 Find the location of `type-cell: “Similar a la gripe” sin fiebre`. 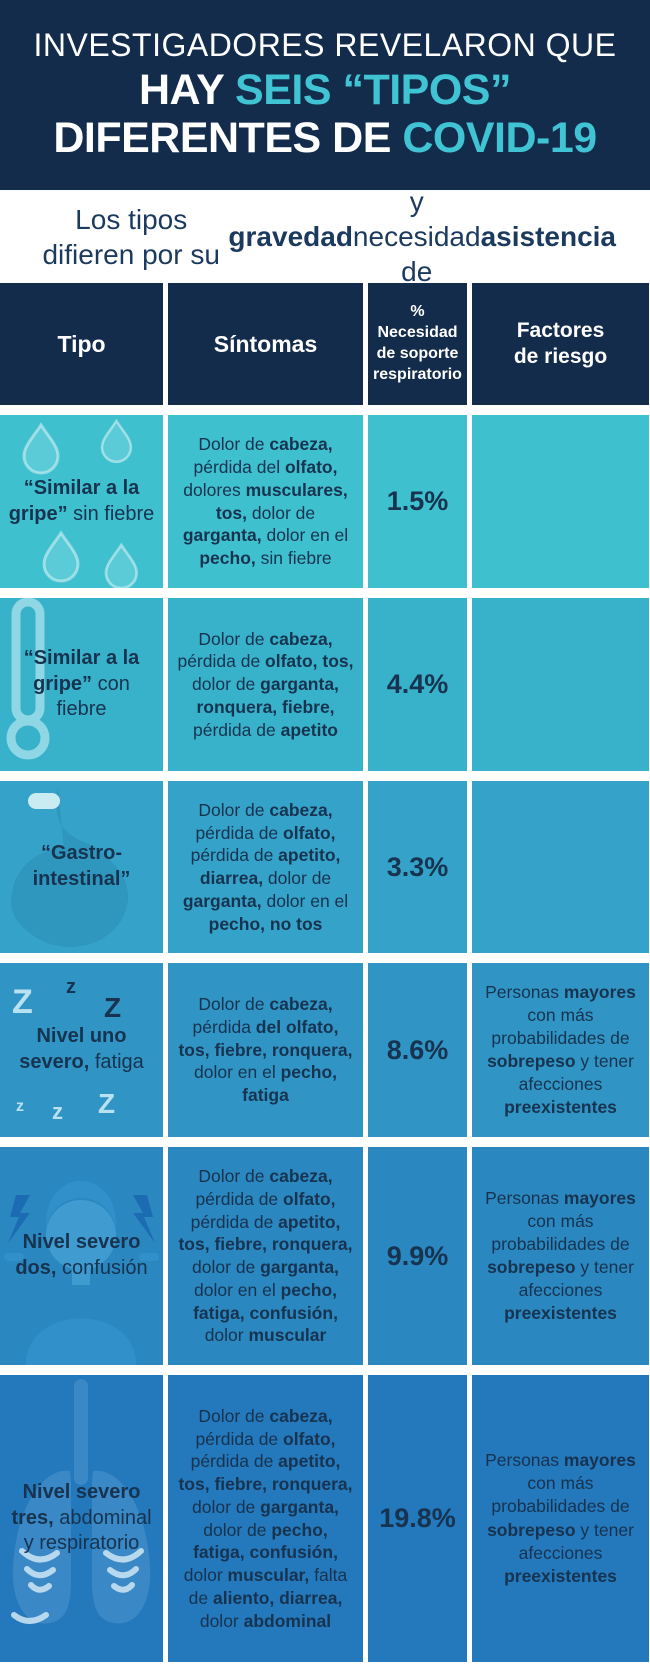

type-cell: “Similar a la gripe” sin fiebre is located at coordinates (81, 501).